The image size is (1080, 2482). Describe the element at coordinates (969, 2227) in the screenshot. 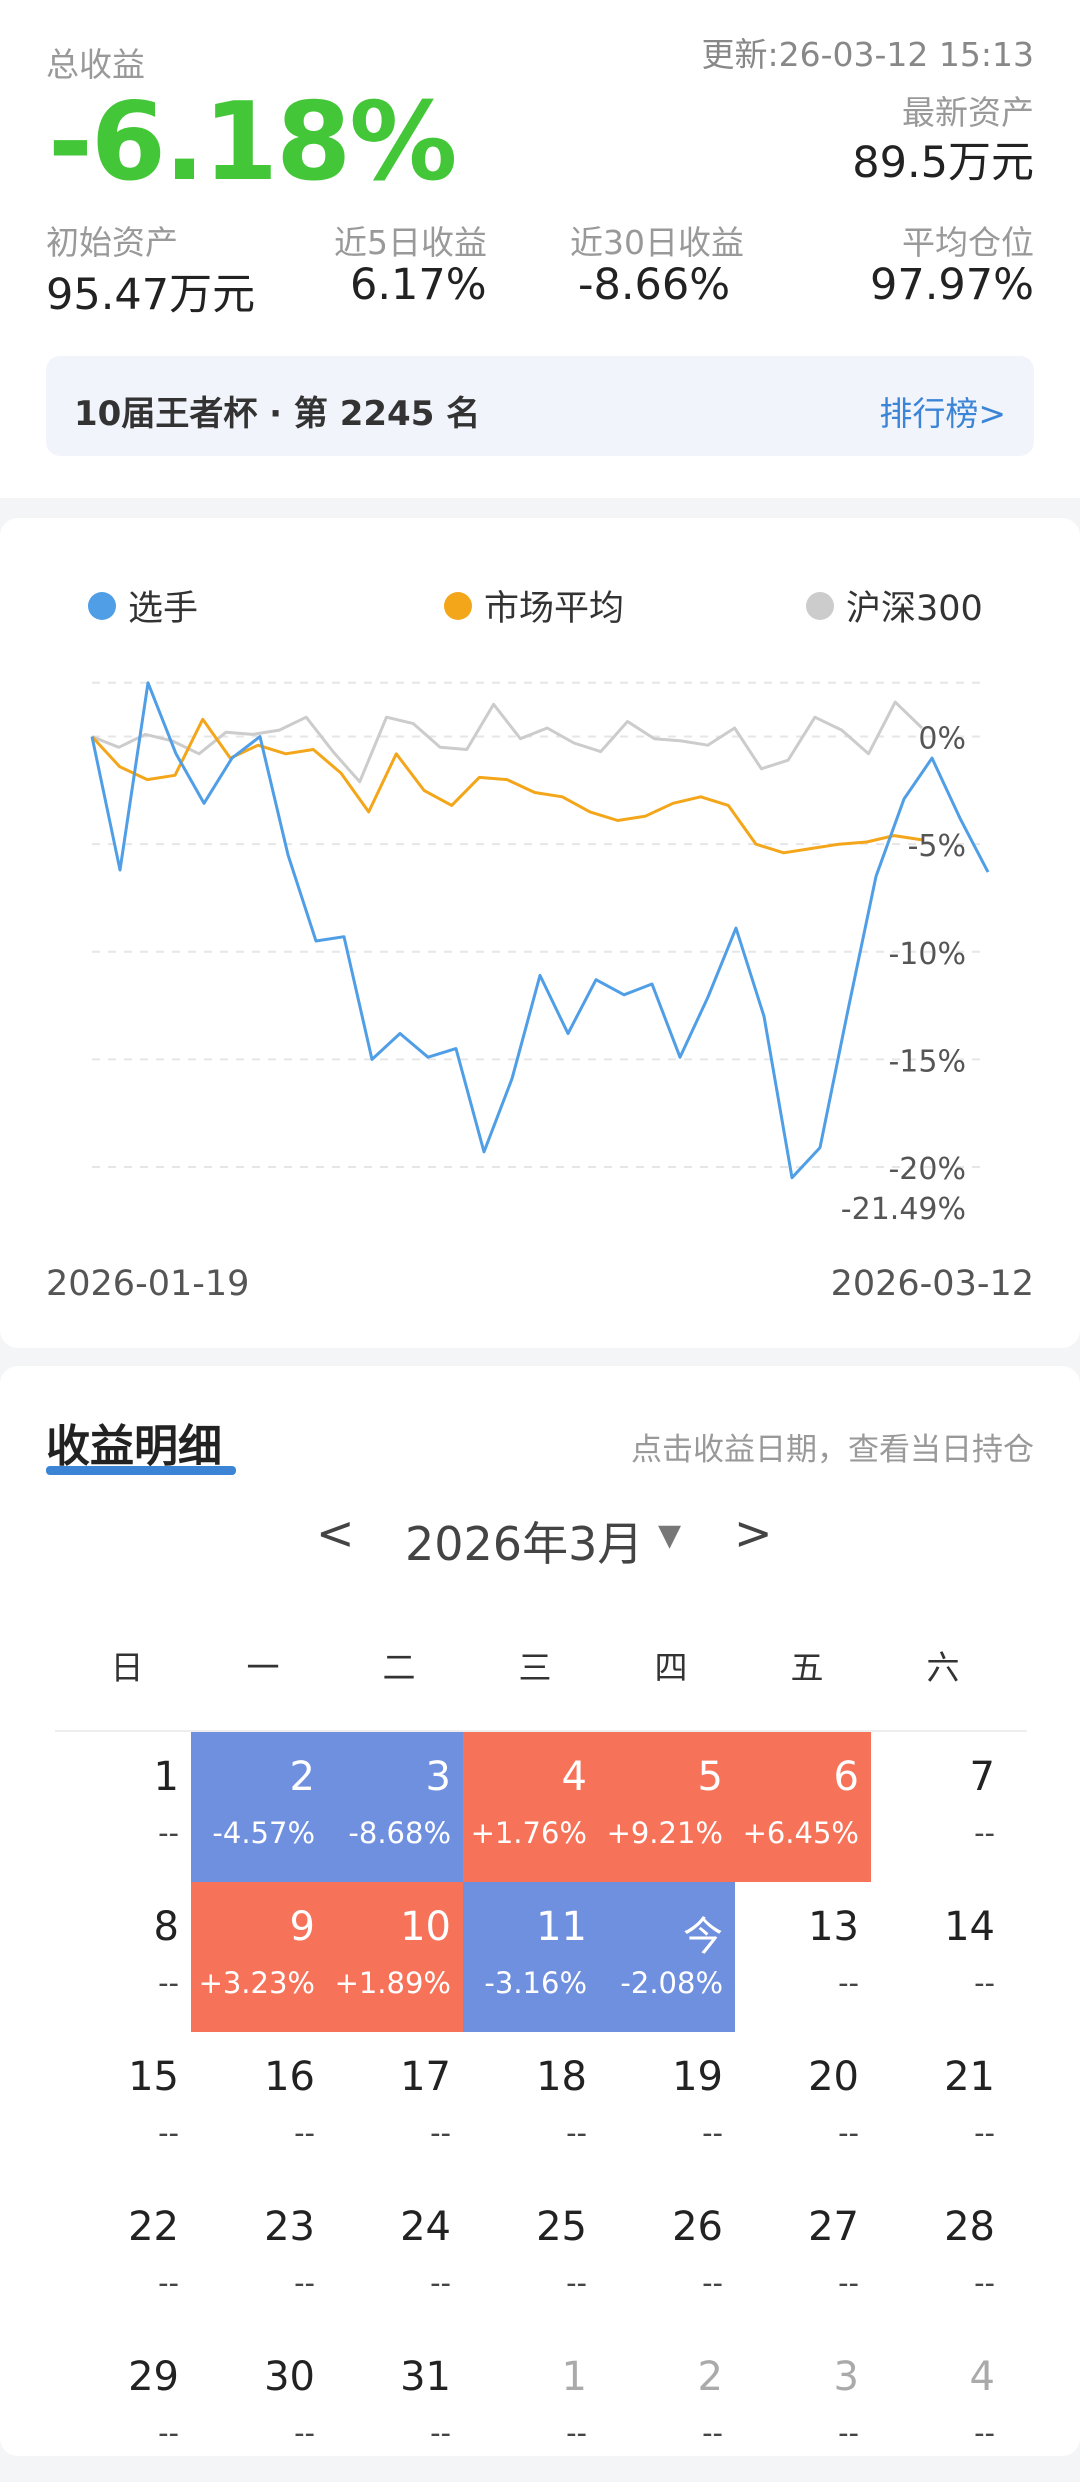

I see `calendar-day-number: 28` at that location.